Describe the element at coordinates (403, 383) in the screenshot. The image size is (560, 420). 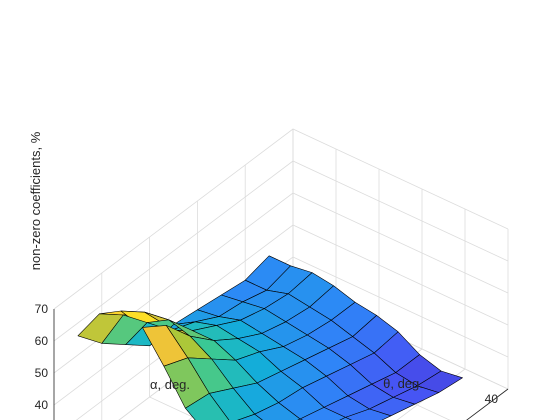
I see `x-axis-label: θ, deg.` at that location.